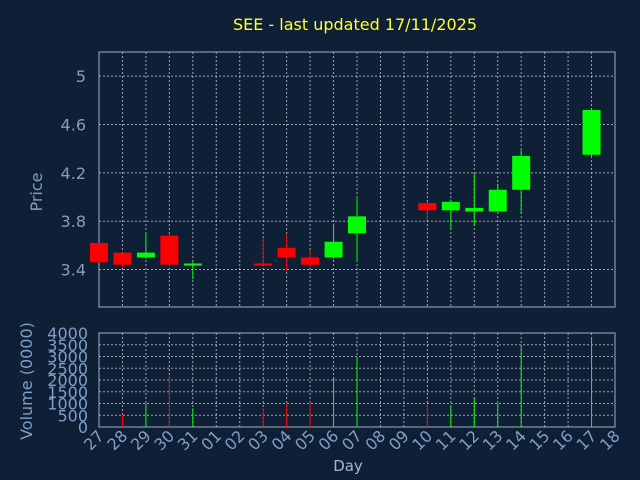 The image size is (640, 480). What do you see at coordinates (73, 270) in the screenshot?
I see `price-tick-label: 3.4` at bounding box center [73, 270].